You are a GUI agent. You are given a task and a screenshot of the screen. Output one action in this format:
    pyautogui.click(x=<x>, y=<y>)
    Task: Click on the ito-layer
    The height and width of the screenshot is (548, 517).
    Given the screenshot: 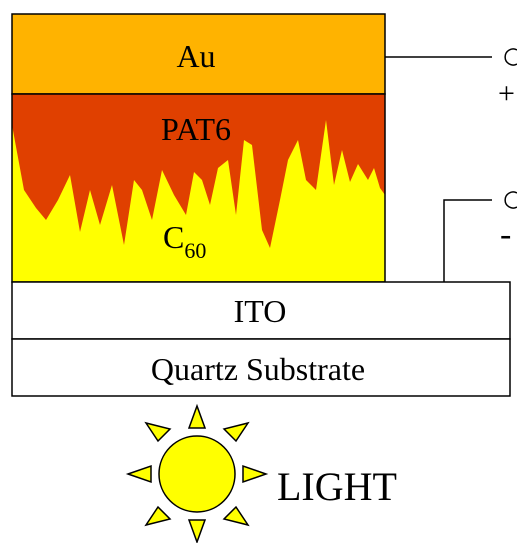 What is the action you would take?
    pyautogui.click(x=261, y=310)
    